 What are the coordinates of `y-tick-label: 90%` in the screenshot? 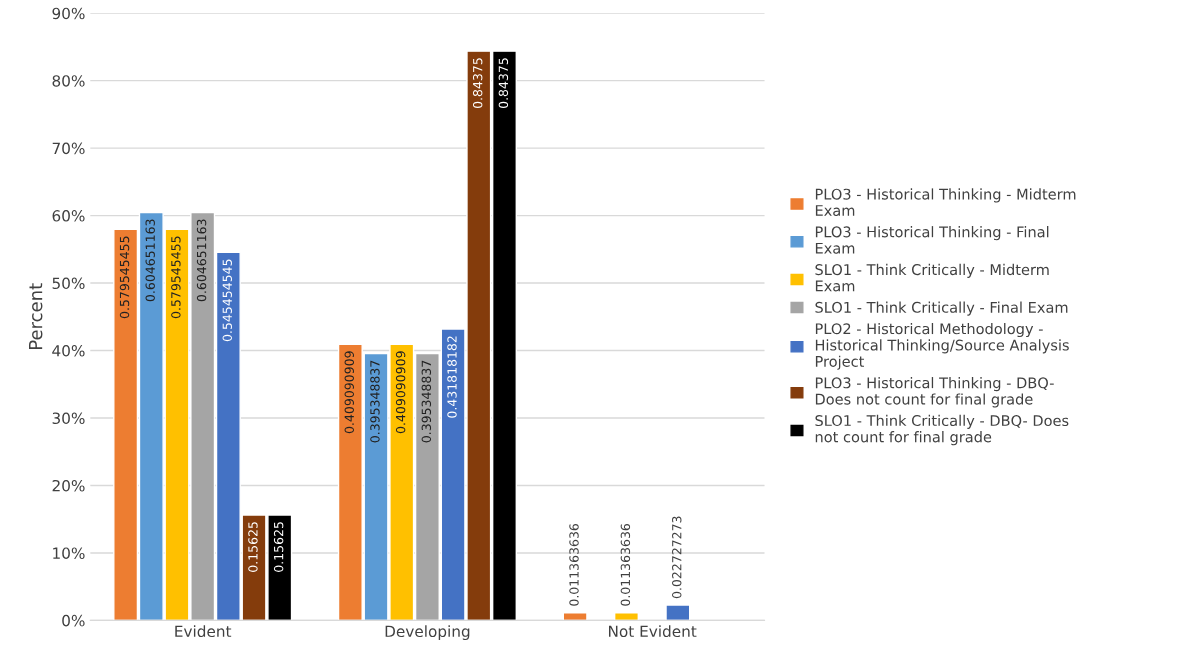 It's located at (68, 13).